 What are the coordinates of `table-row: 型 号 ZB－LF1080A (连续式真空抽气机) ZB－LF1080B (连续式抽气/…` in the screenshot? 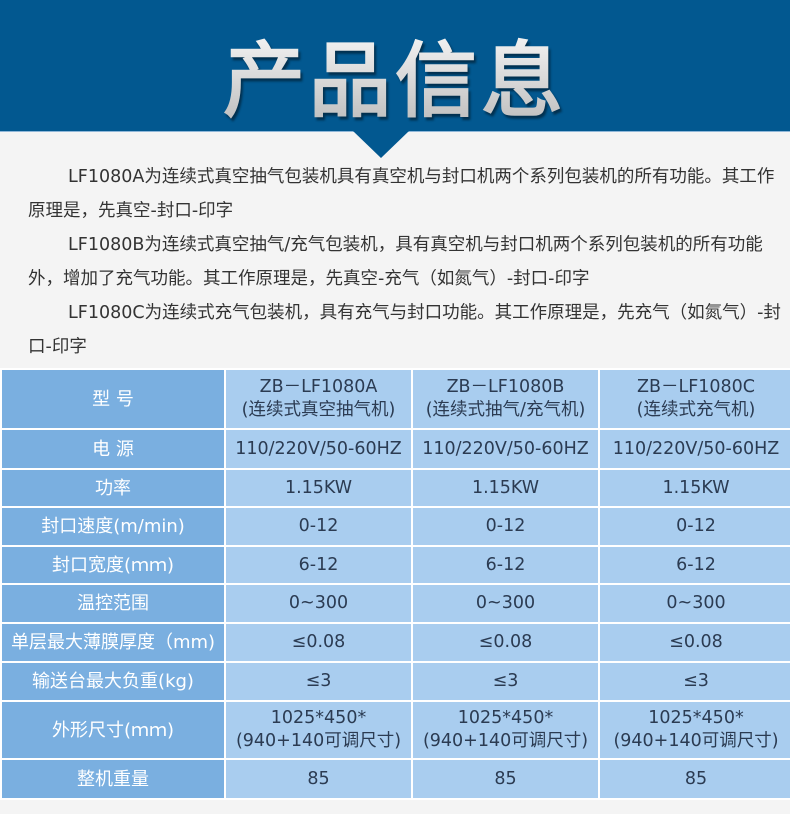 It's located at (395, 399).